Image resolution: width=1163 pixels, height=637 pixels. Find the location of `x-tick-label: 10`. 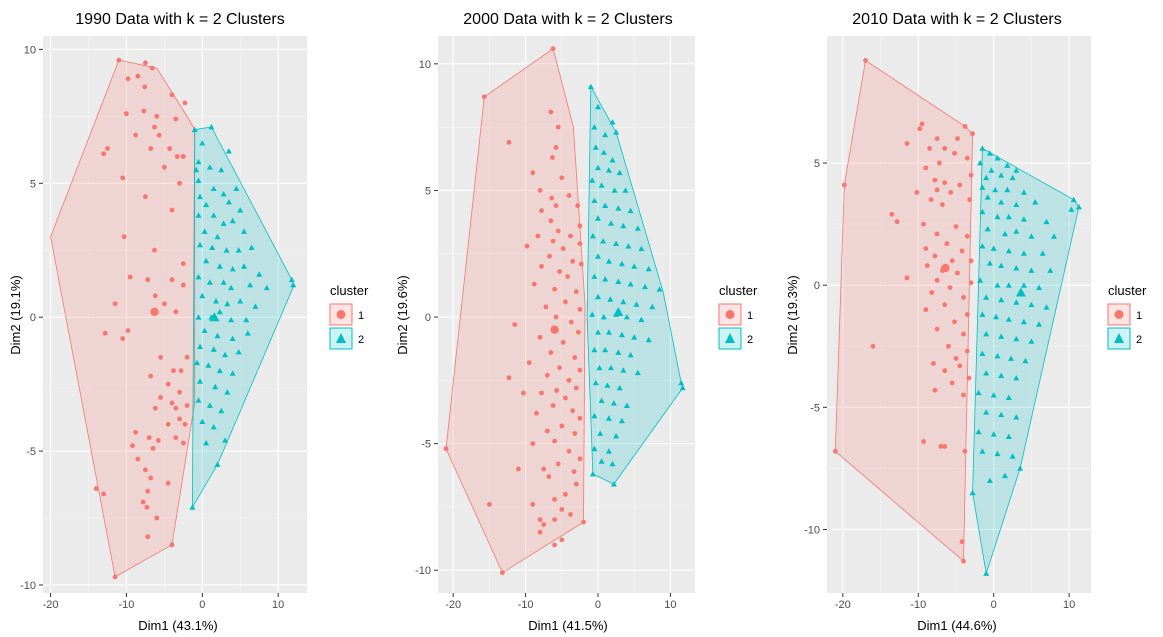

x-tick-label: 10 is located at coordinates (278, 605).